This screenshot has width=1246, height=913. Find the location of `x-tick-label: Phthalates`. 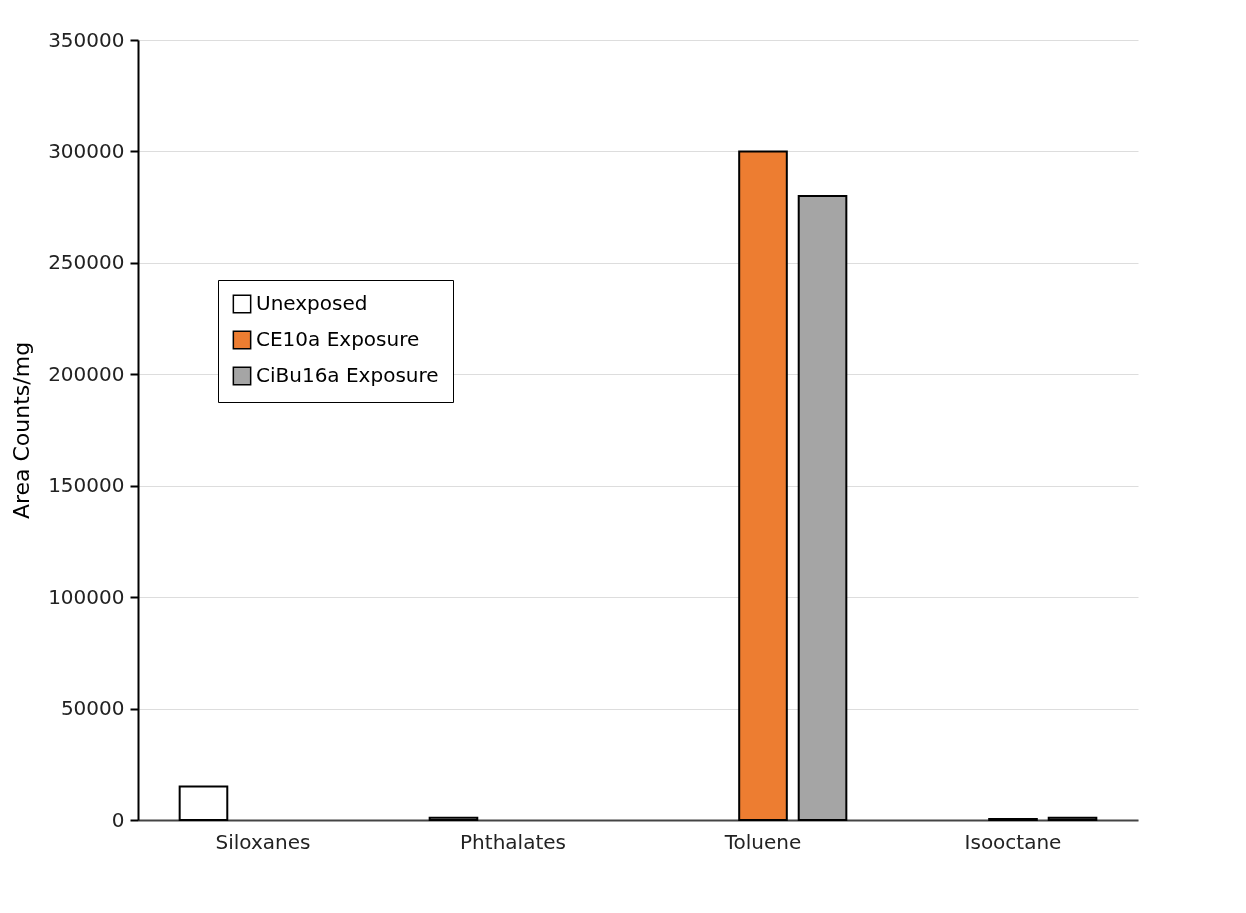

x-tick-label: Phthalates is located at coordinates (513, 841).